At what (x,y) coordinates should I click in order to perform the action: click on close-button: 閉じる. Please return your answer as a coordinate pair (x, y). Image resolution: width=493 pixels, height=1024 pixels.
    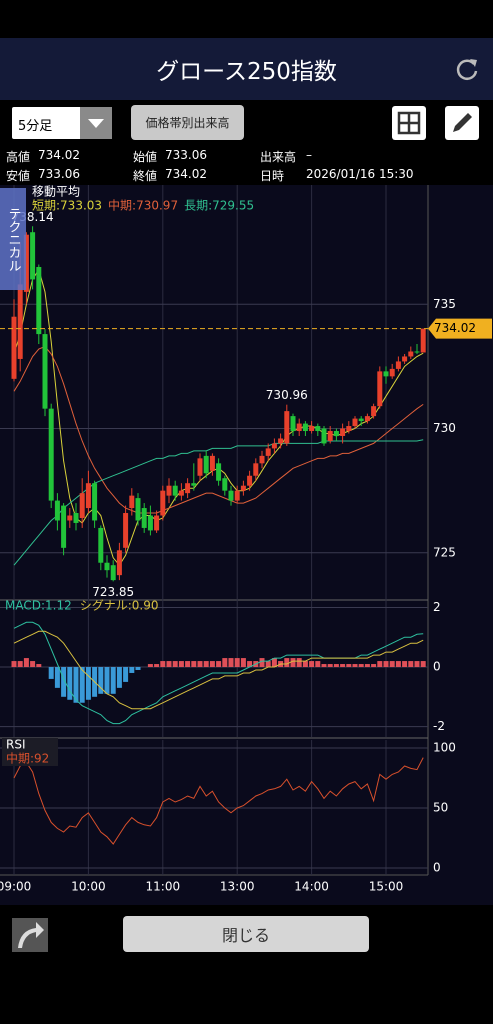
    Looking at the image, I should click on (246, 934).